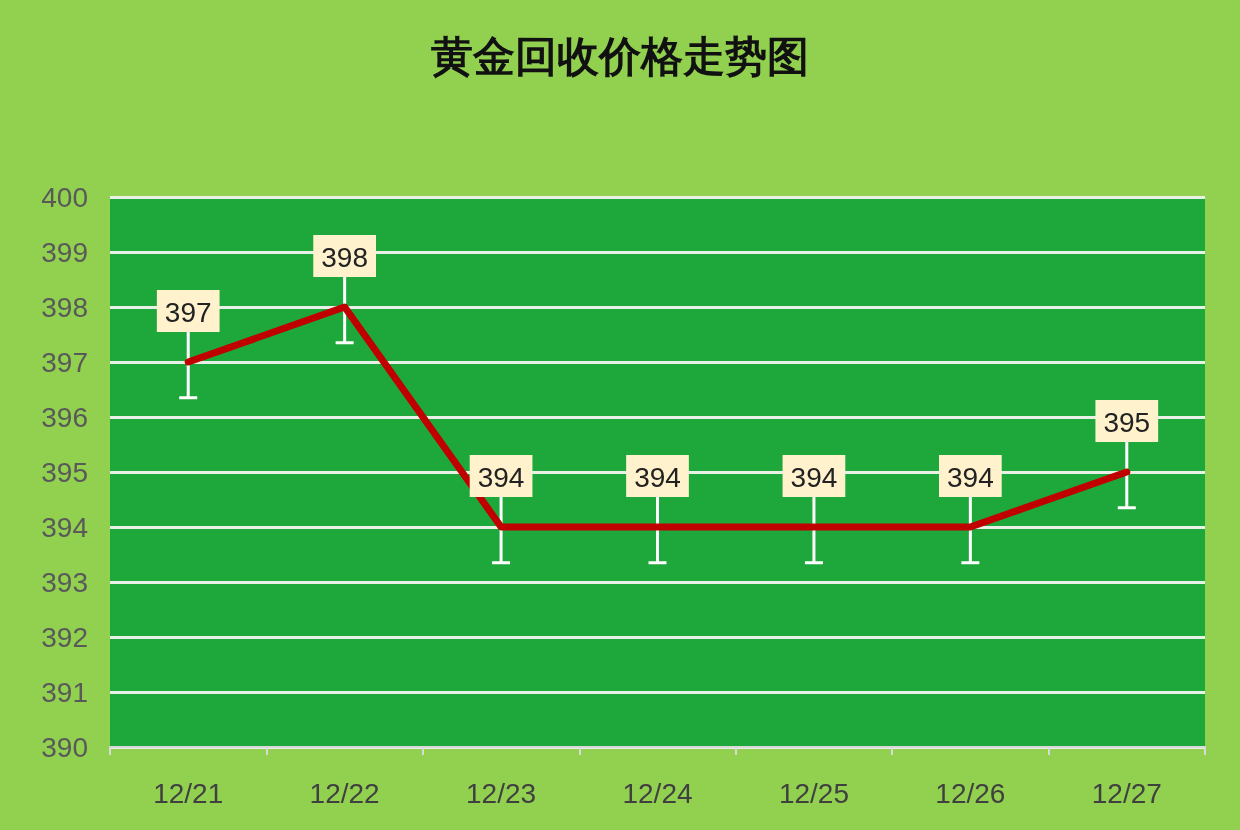 This screenshot has width=1240, height=830. I want to click on x-tick-label: 12/23, so click(501, 793).